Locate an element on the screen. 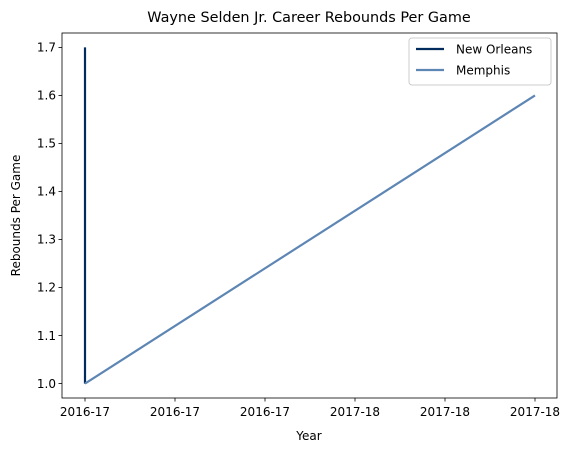  legend-box is located at coordinates (480, 61).